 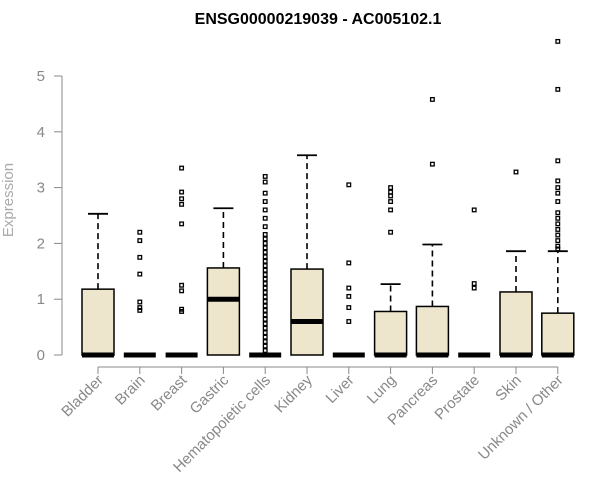 I want to click on y-tick-label: 1, so click(x=41, y=299).